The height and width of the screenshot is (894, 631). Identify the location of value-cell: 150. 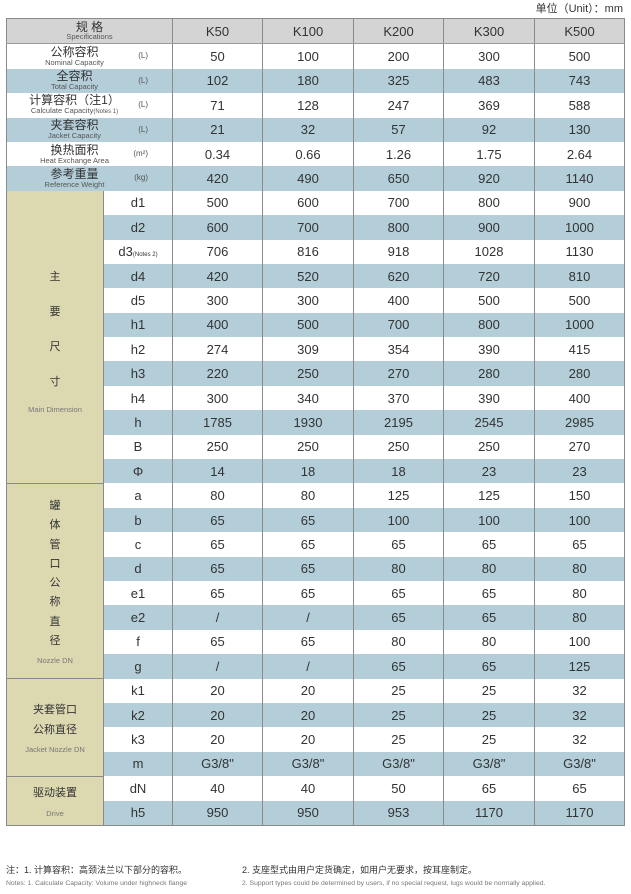
(579, 495).